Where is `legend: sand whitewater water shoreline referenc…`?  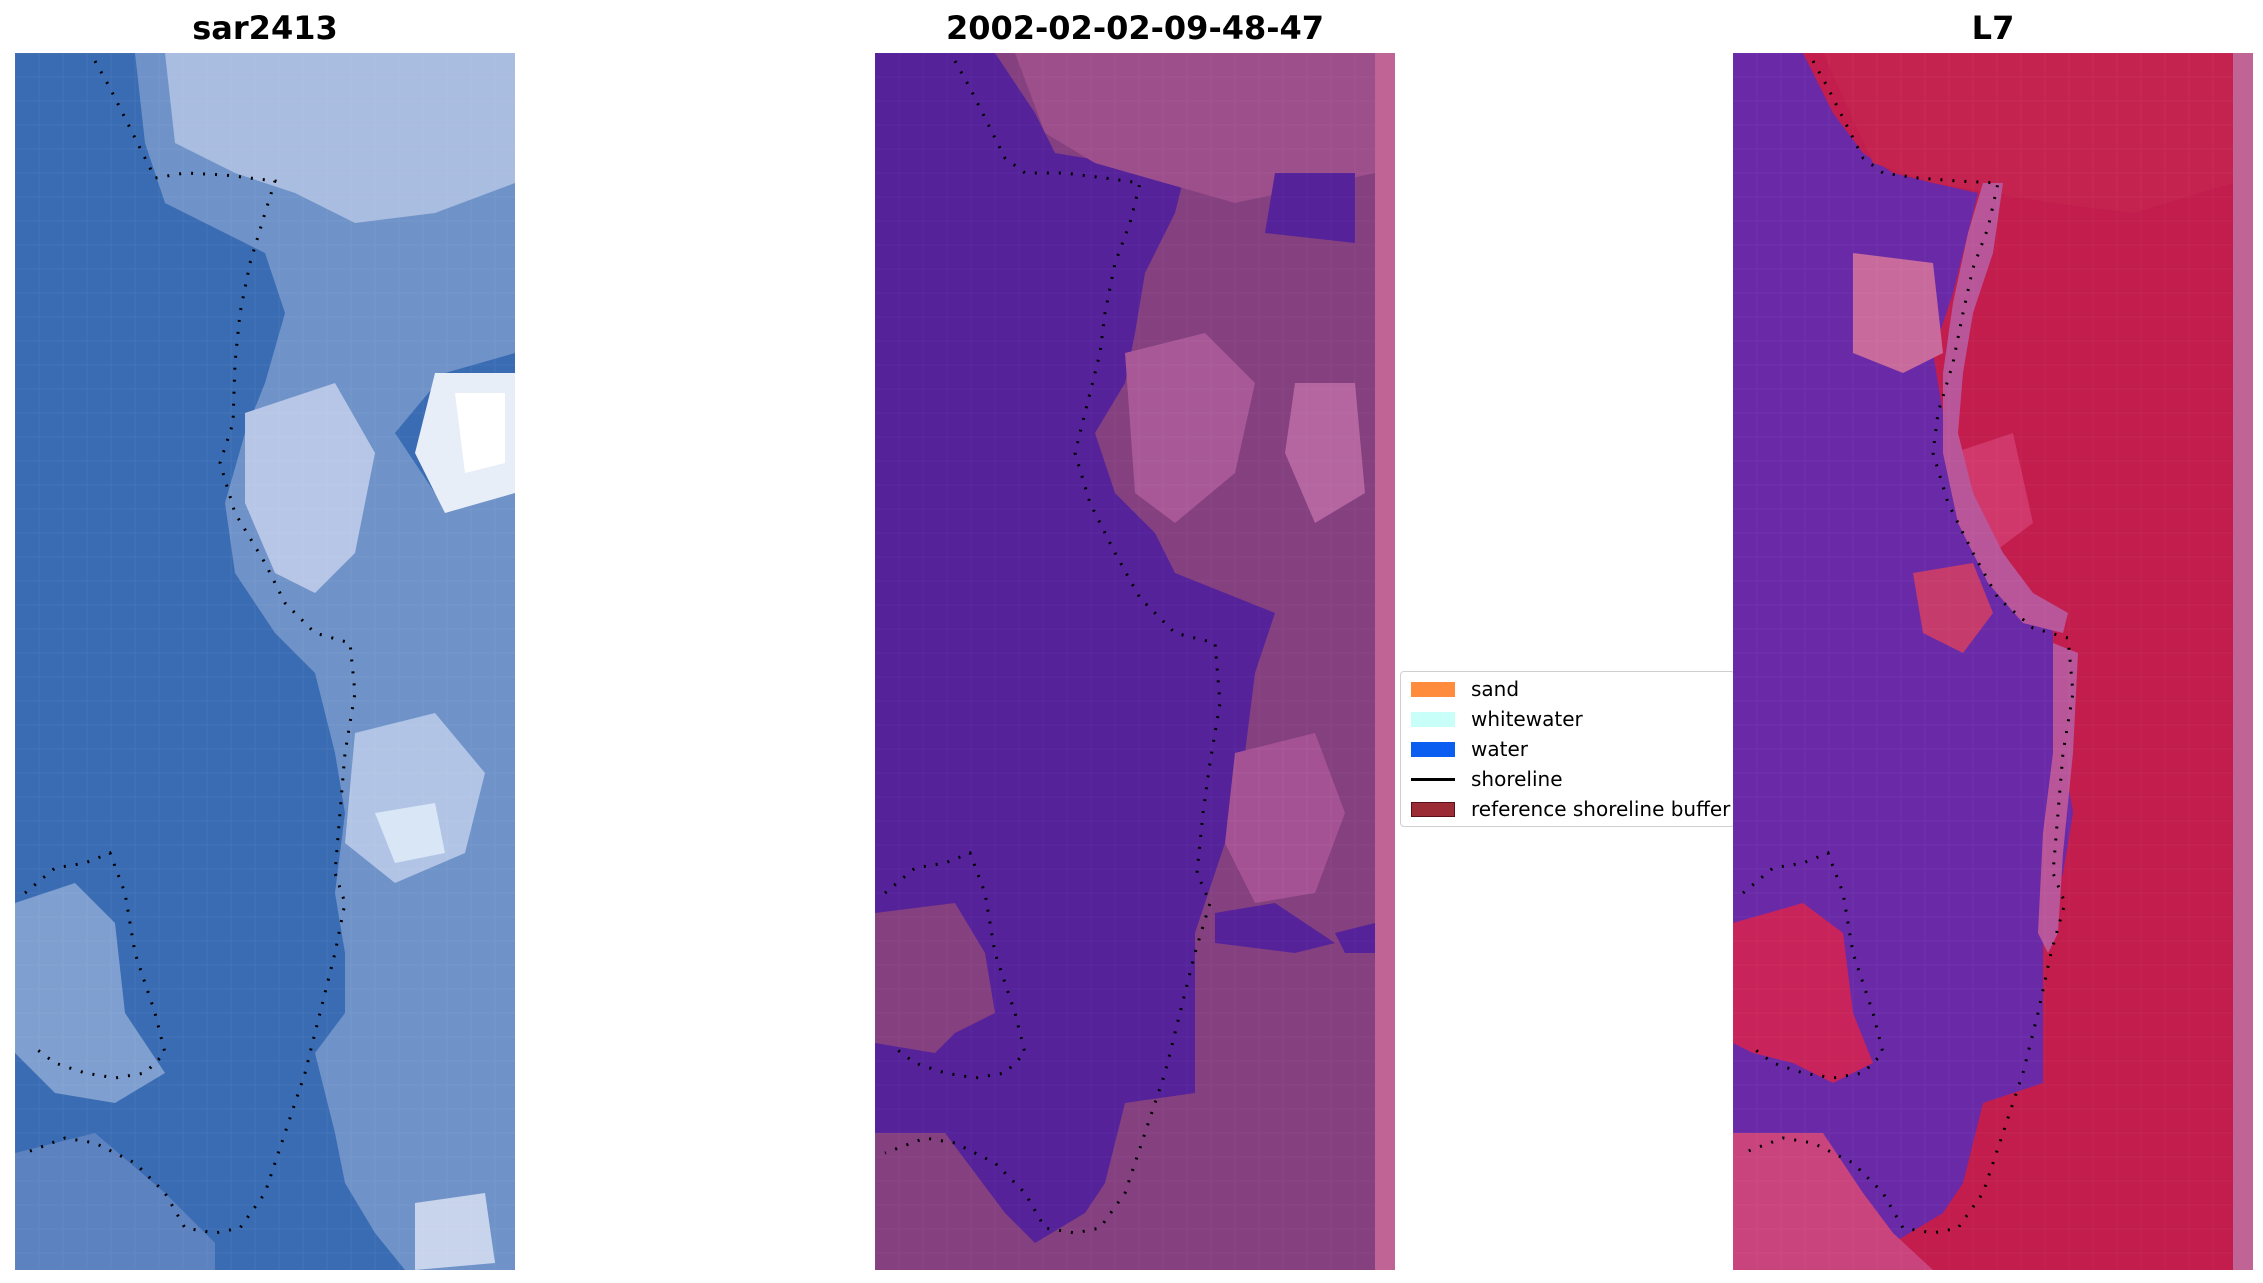 legend: sand whitewater water shoreline referenc… is located at coordinates (1567, 749).